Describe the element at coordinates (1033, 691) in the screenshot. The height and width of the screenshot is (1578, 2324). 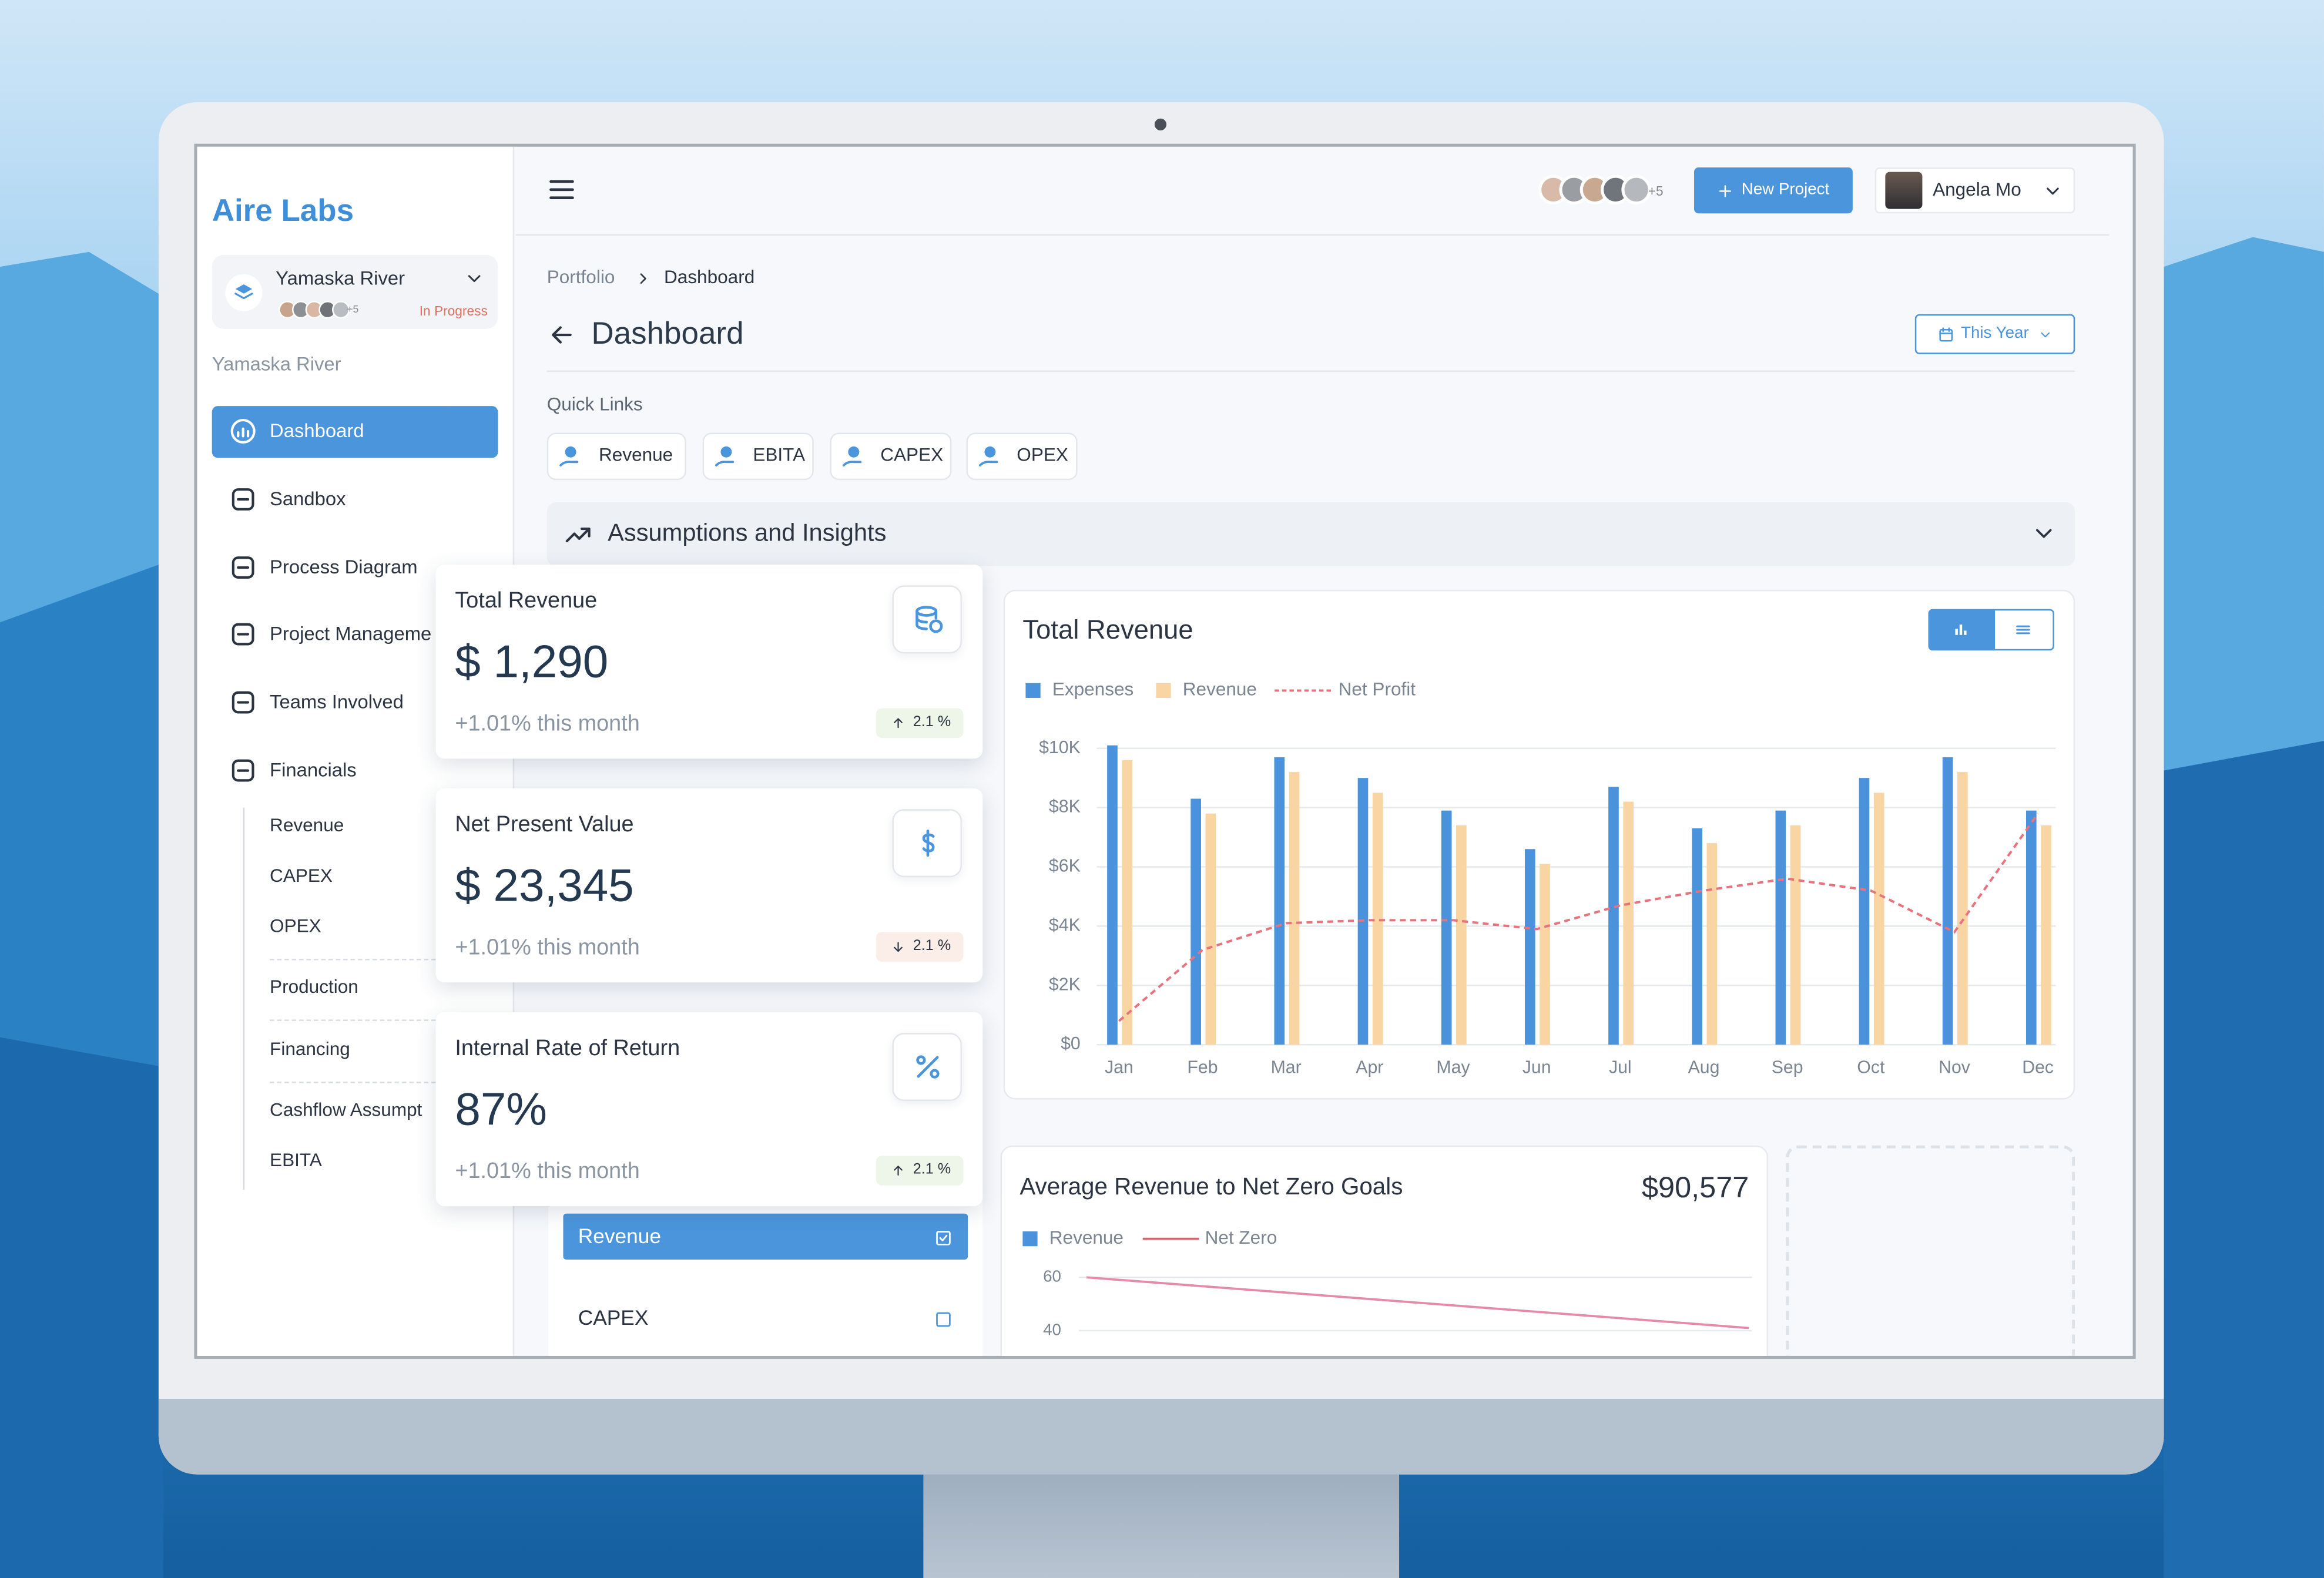
I see `legend-swatch` at that location.